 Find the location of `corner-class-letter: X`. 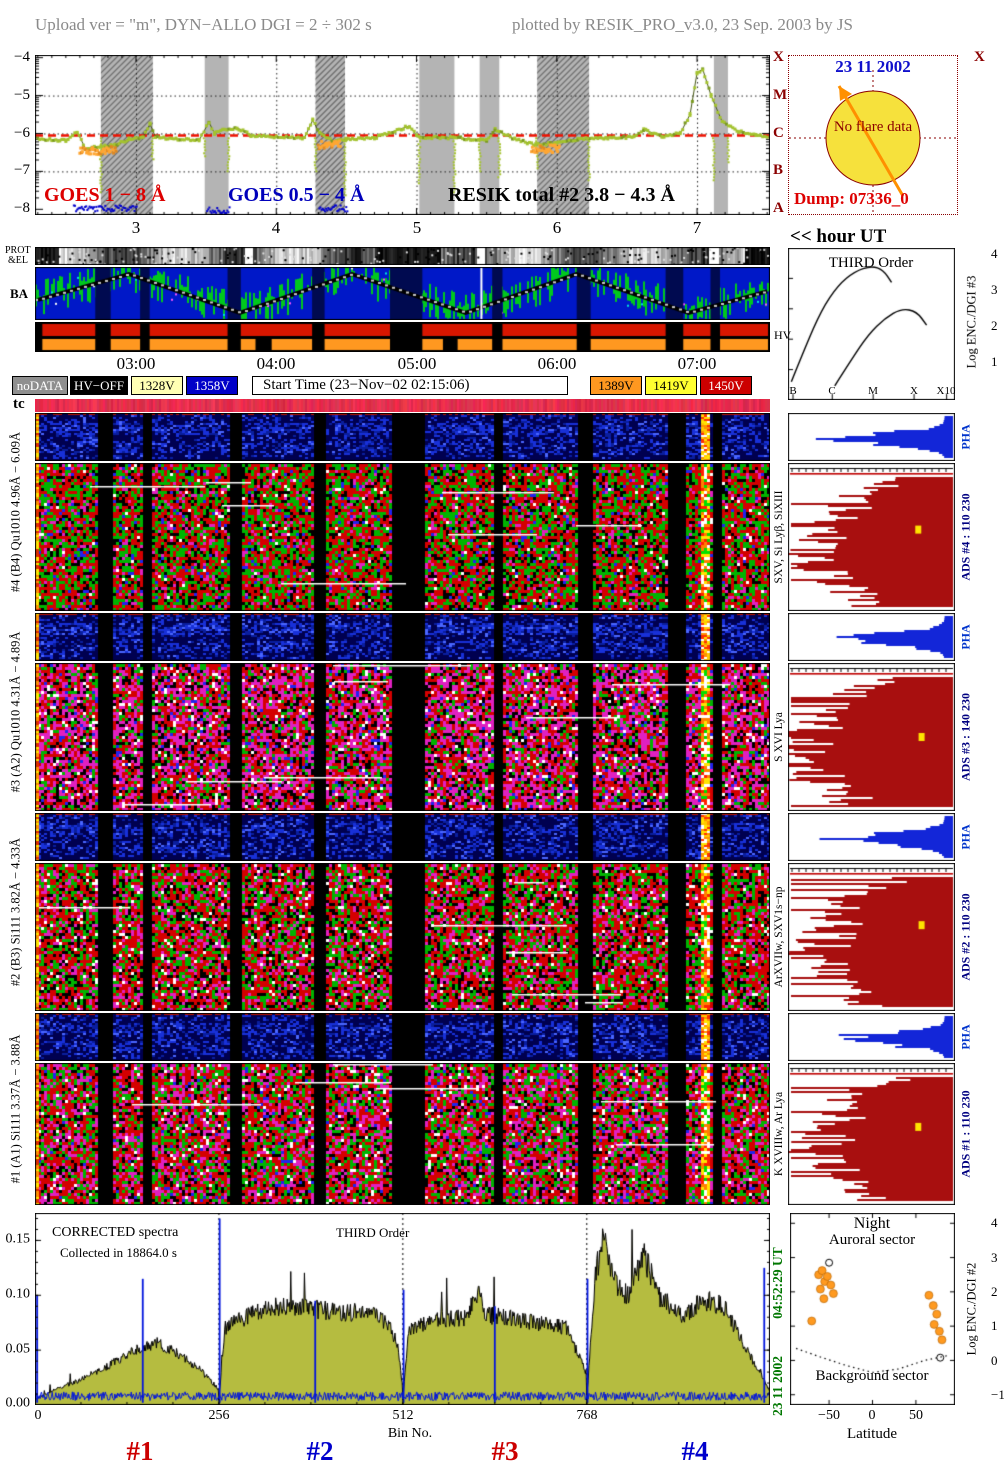

corner-class-letter: X is located at coordinates (979, 57).